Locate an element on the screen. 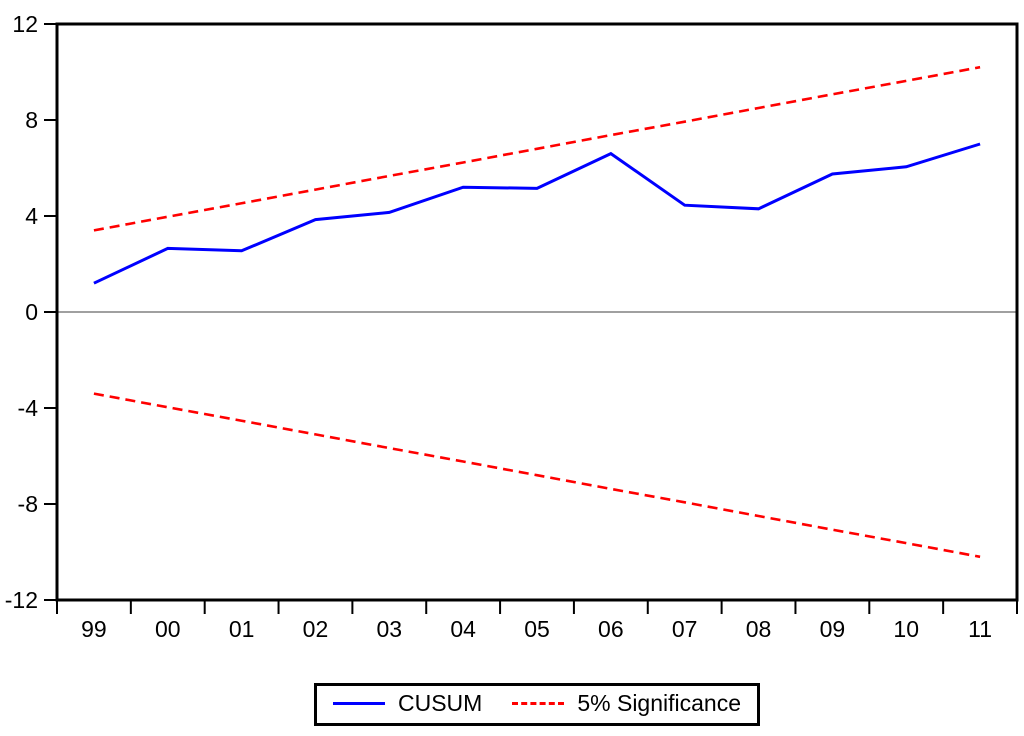 The height and width of the screenshot is (736, 1024). x-axis-tick-label: 06 is located at coordinates (611, 629).